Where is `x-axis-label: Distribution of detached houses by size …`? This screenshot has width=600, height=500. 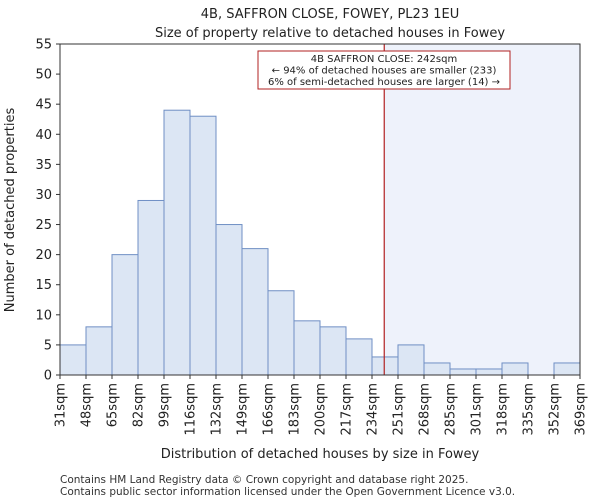
x-axis-label: Distribution of detached houses by size … is located at coordinates (320, 454).